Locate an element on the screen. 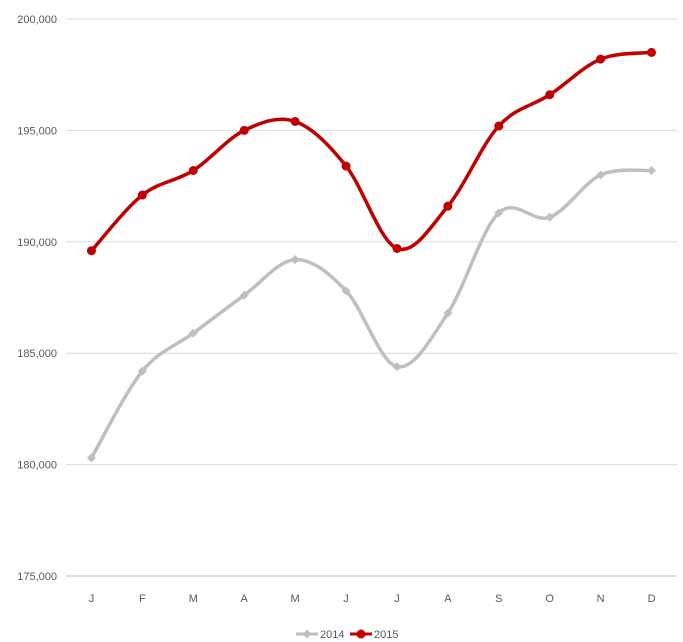 Image resolution: width=683 pixels, height=642 pixels. legend-item-2014: 2014 is located at coordinates (320, 635).